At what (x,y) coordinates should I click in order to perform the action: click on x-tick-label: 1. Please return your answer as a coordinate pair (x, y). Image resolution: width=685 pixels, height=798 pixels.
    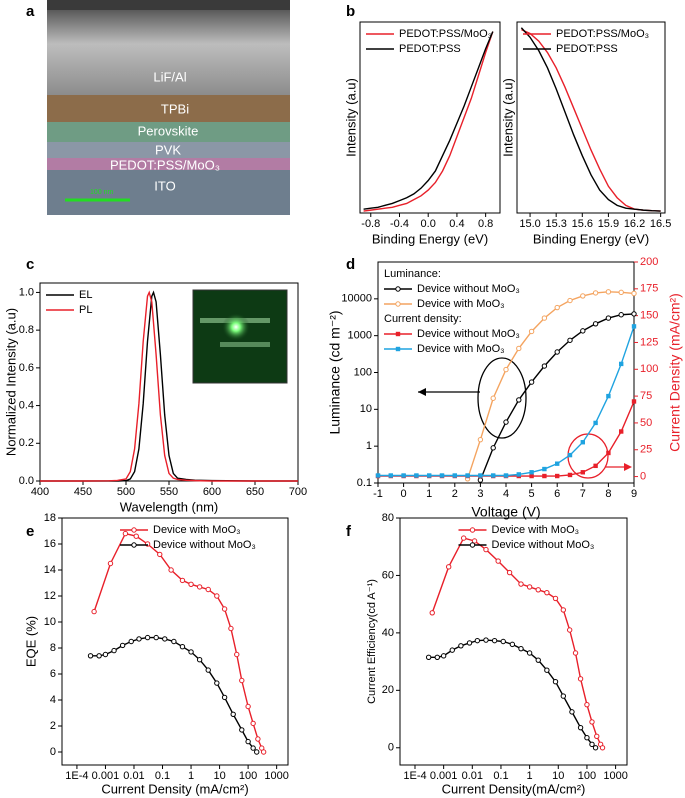
    Looking at the image, I should click on (530, 776).